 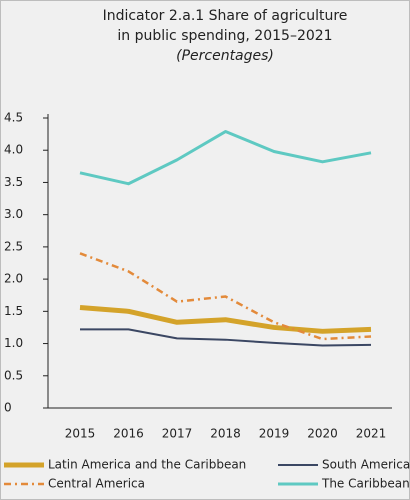 What do you see at coordinates (13, 150) in the screenshot?
I see `y-tick-label: 4.0` at bounding box center [13, 150].